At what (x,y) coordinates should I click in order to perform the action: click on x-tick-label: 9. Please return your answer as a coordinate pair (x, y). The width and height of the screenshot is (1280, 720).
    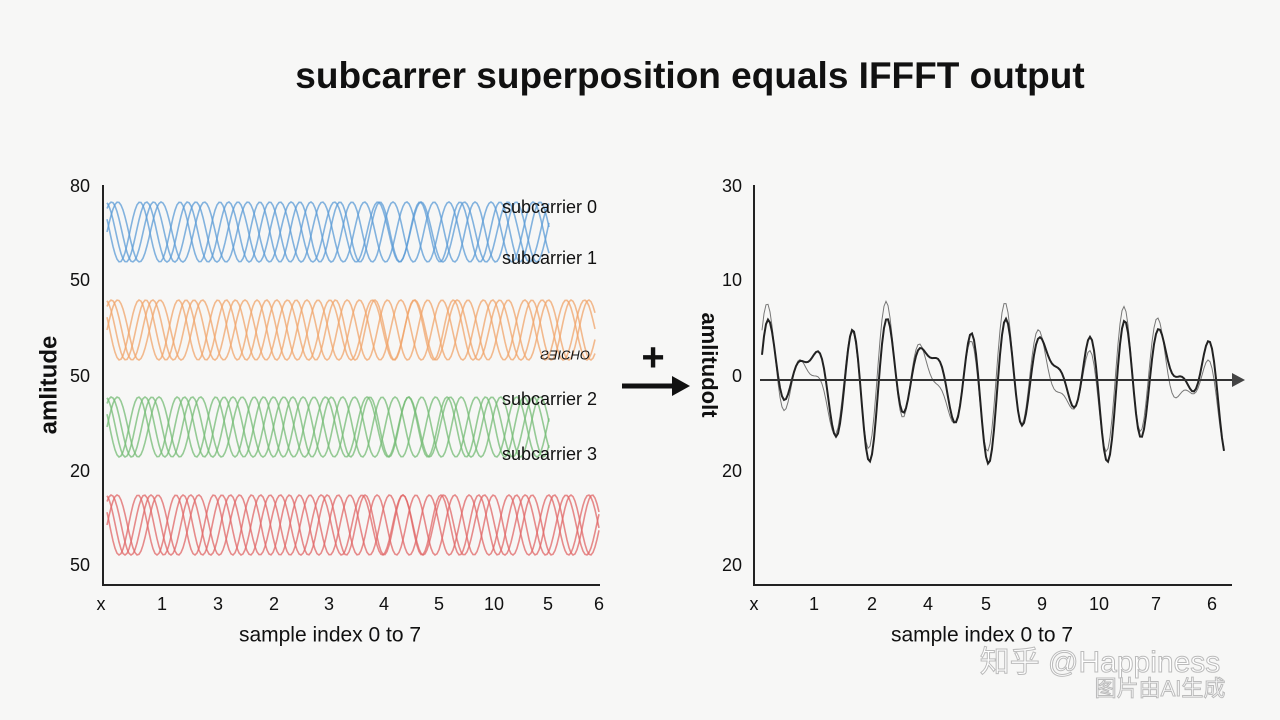
    Looking at the image, I should click on (1042, 604).